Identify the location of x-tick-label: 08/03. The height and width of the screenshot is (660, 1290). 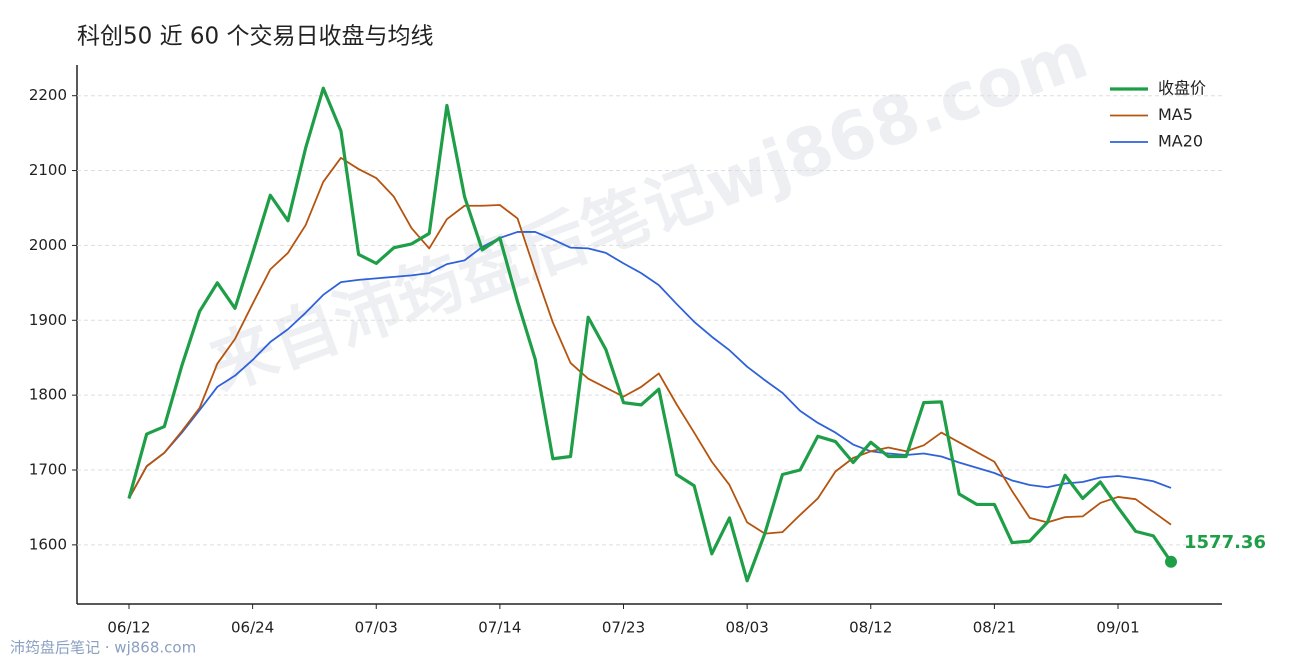
(747, 628).